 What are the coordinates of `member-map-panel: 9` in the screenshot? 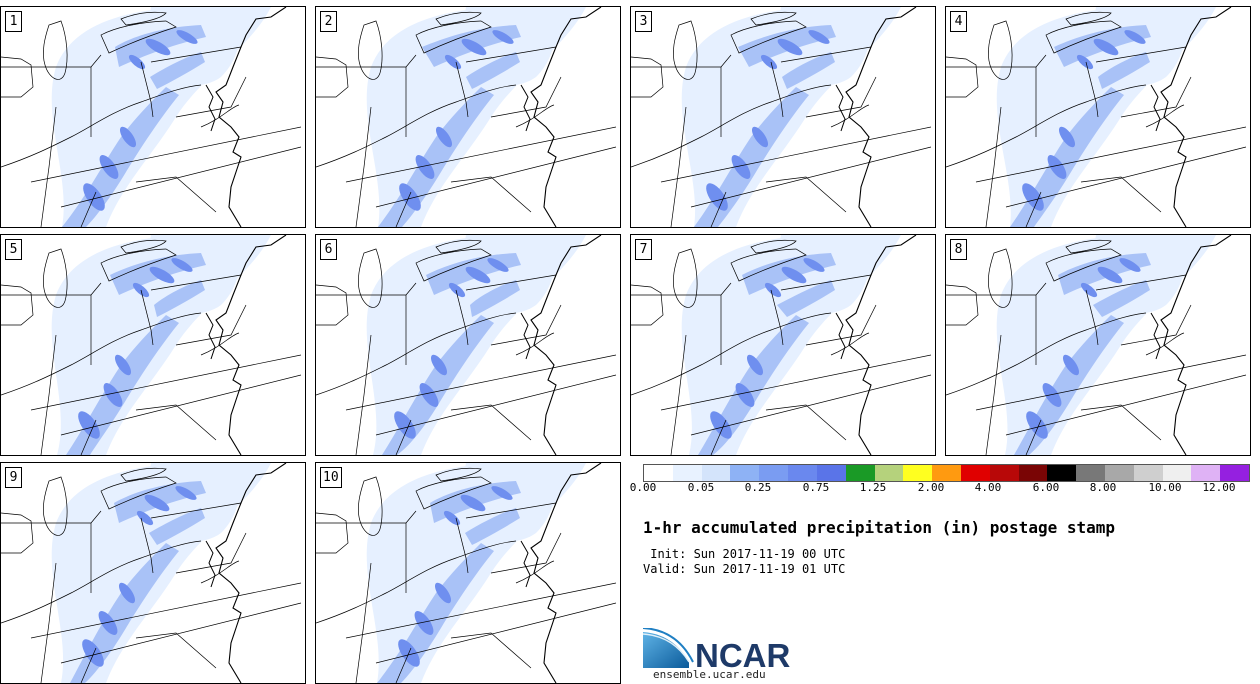 It's located at (153, 573).